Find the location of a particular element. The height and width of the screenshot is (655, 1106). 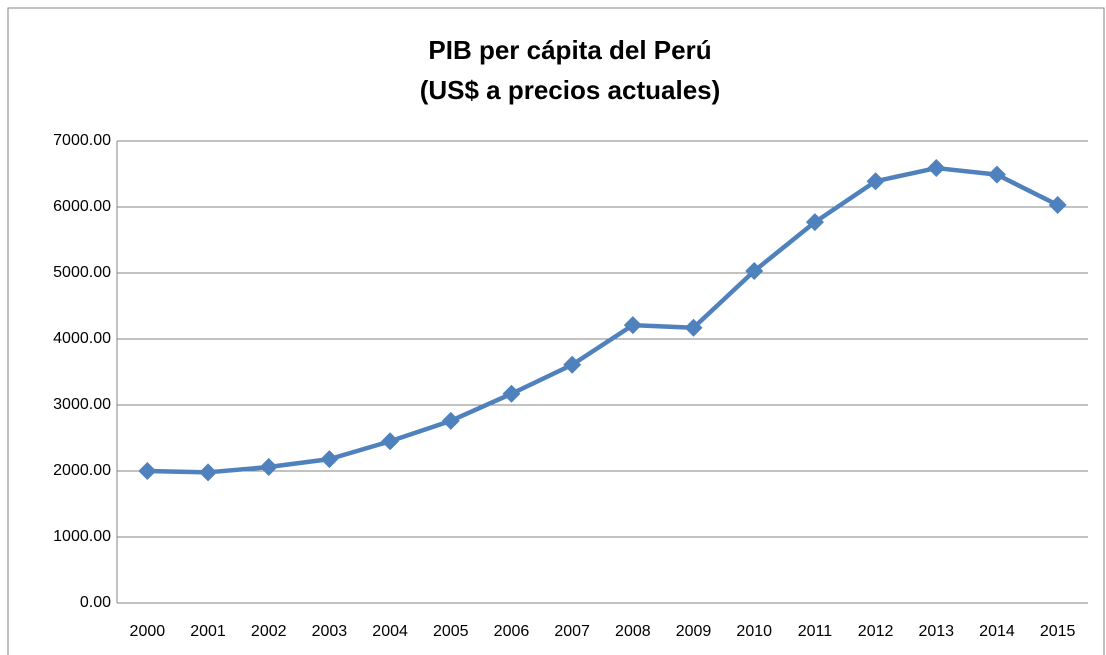

x-tick-label: 2004 is located at coordinates (390, 631).